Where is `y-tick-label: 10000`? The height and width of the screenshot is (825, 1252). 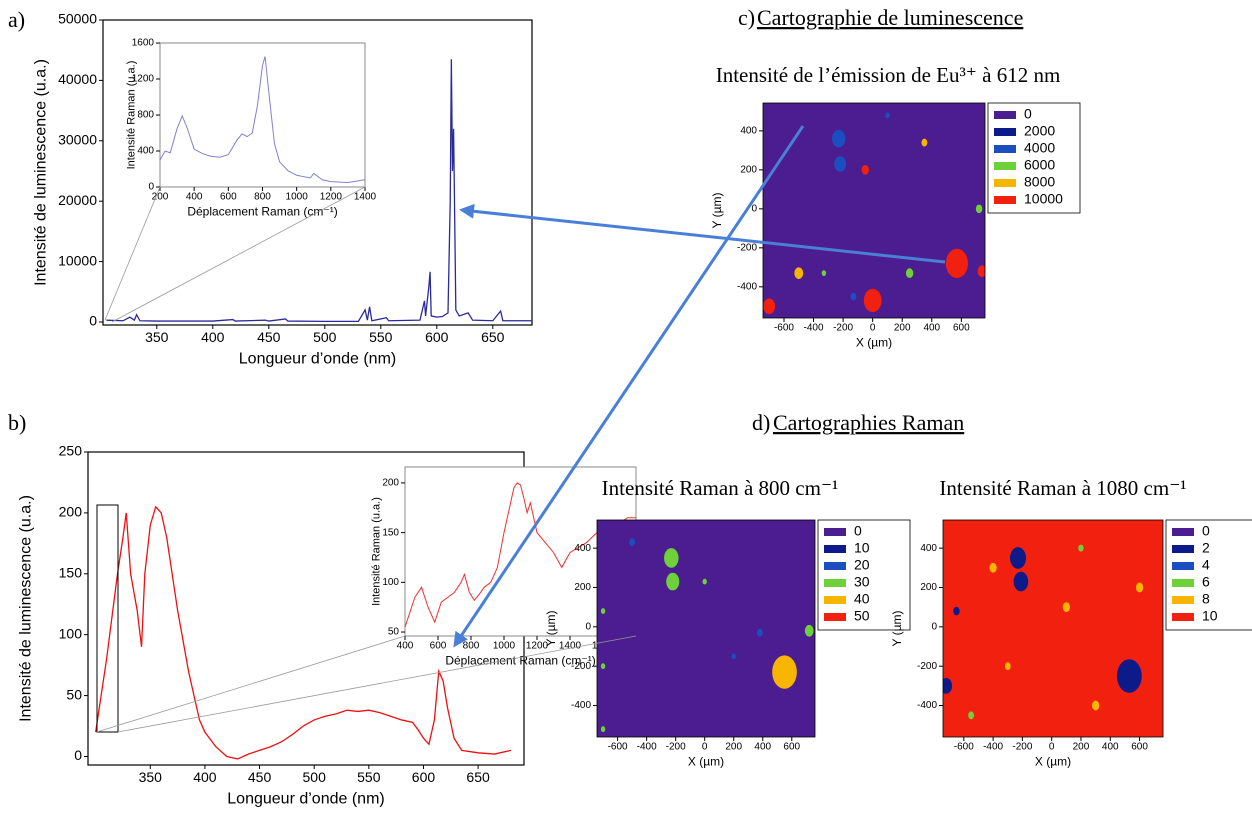 y-tick-label: 10000 is located at coordinates (77, 260).